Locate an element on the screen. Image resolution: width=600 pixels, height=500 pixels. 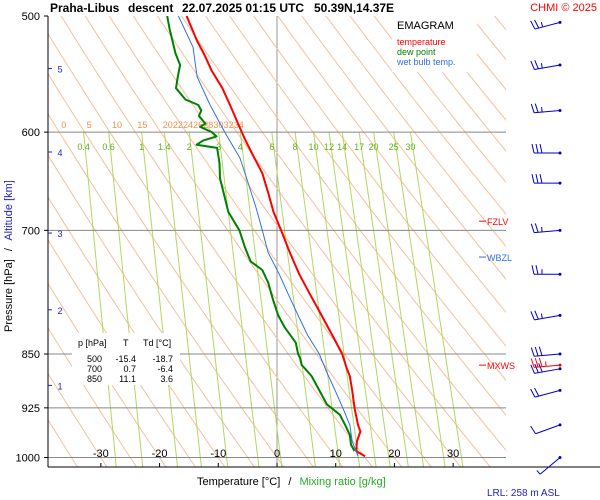
x-tick-label: -30 is located at coordinates (101, 454).